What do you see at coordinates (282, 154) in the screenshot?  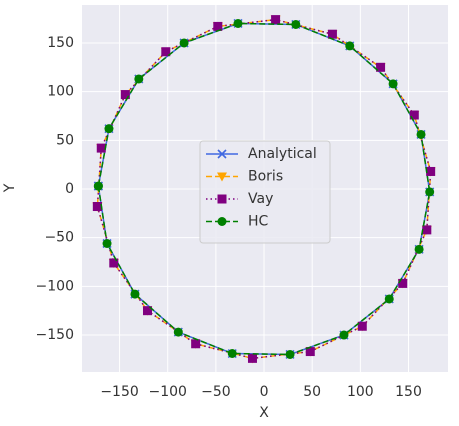 I see `legend-label: Analytical` at bounding box center [282, 154].